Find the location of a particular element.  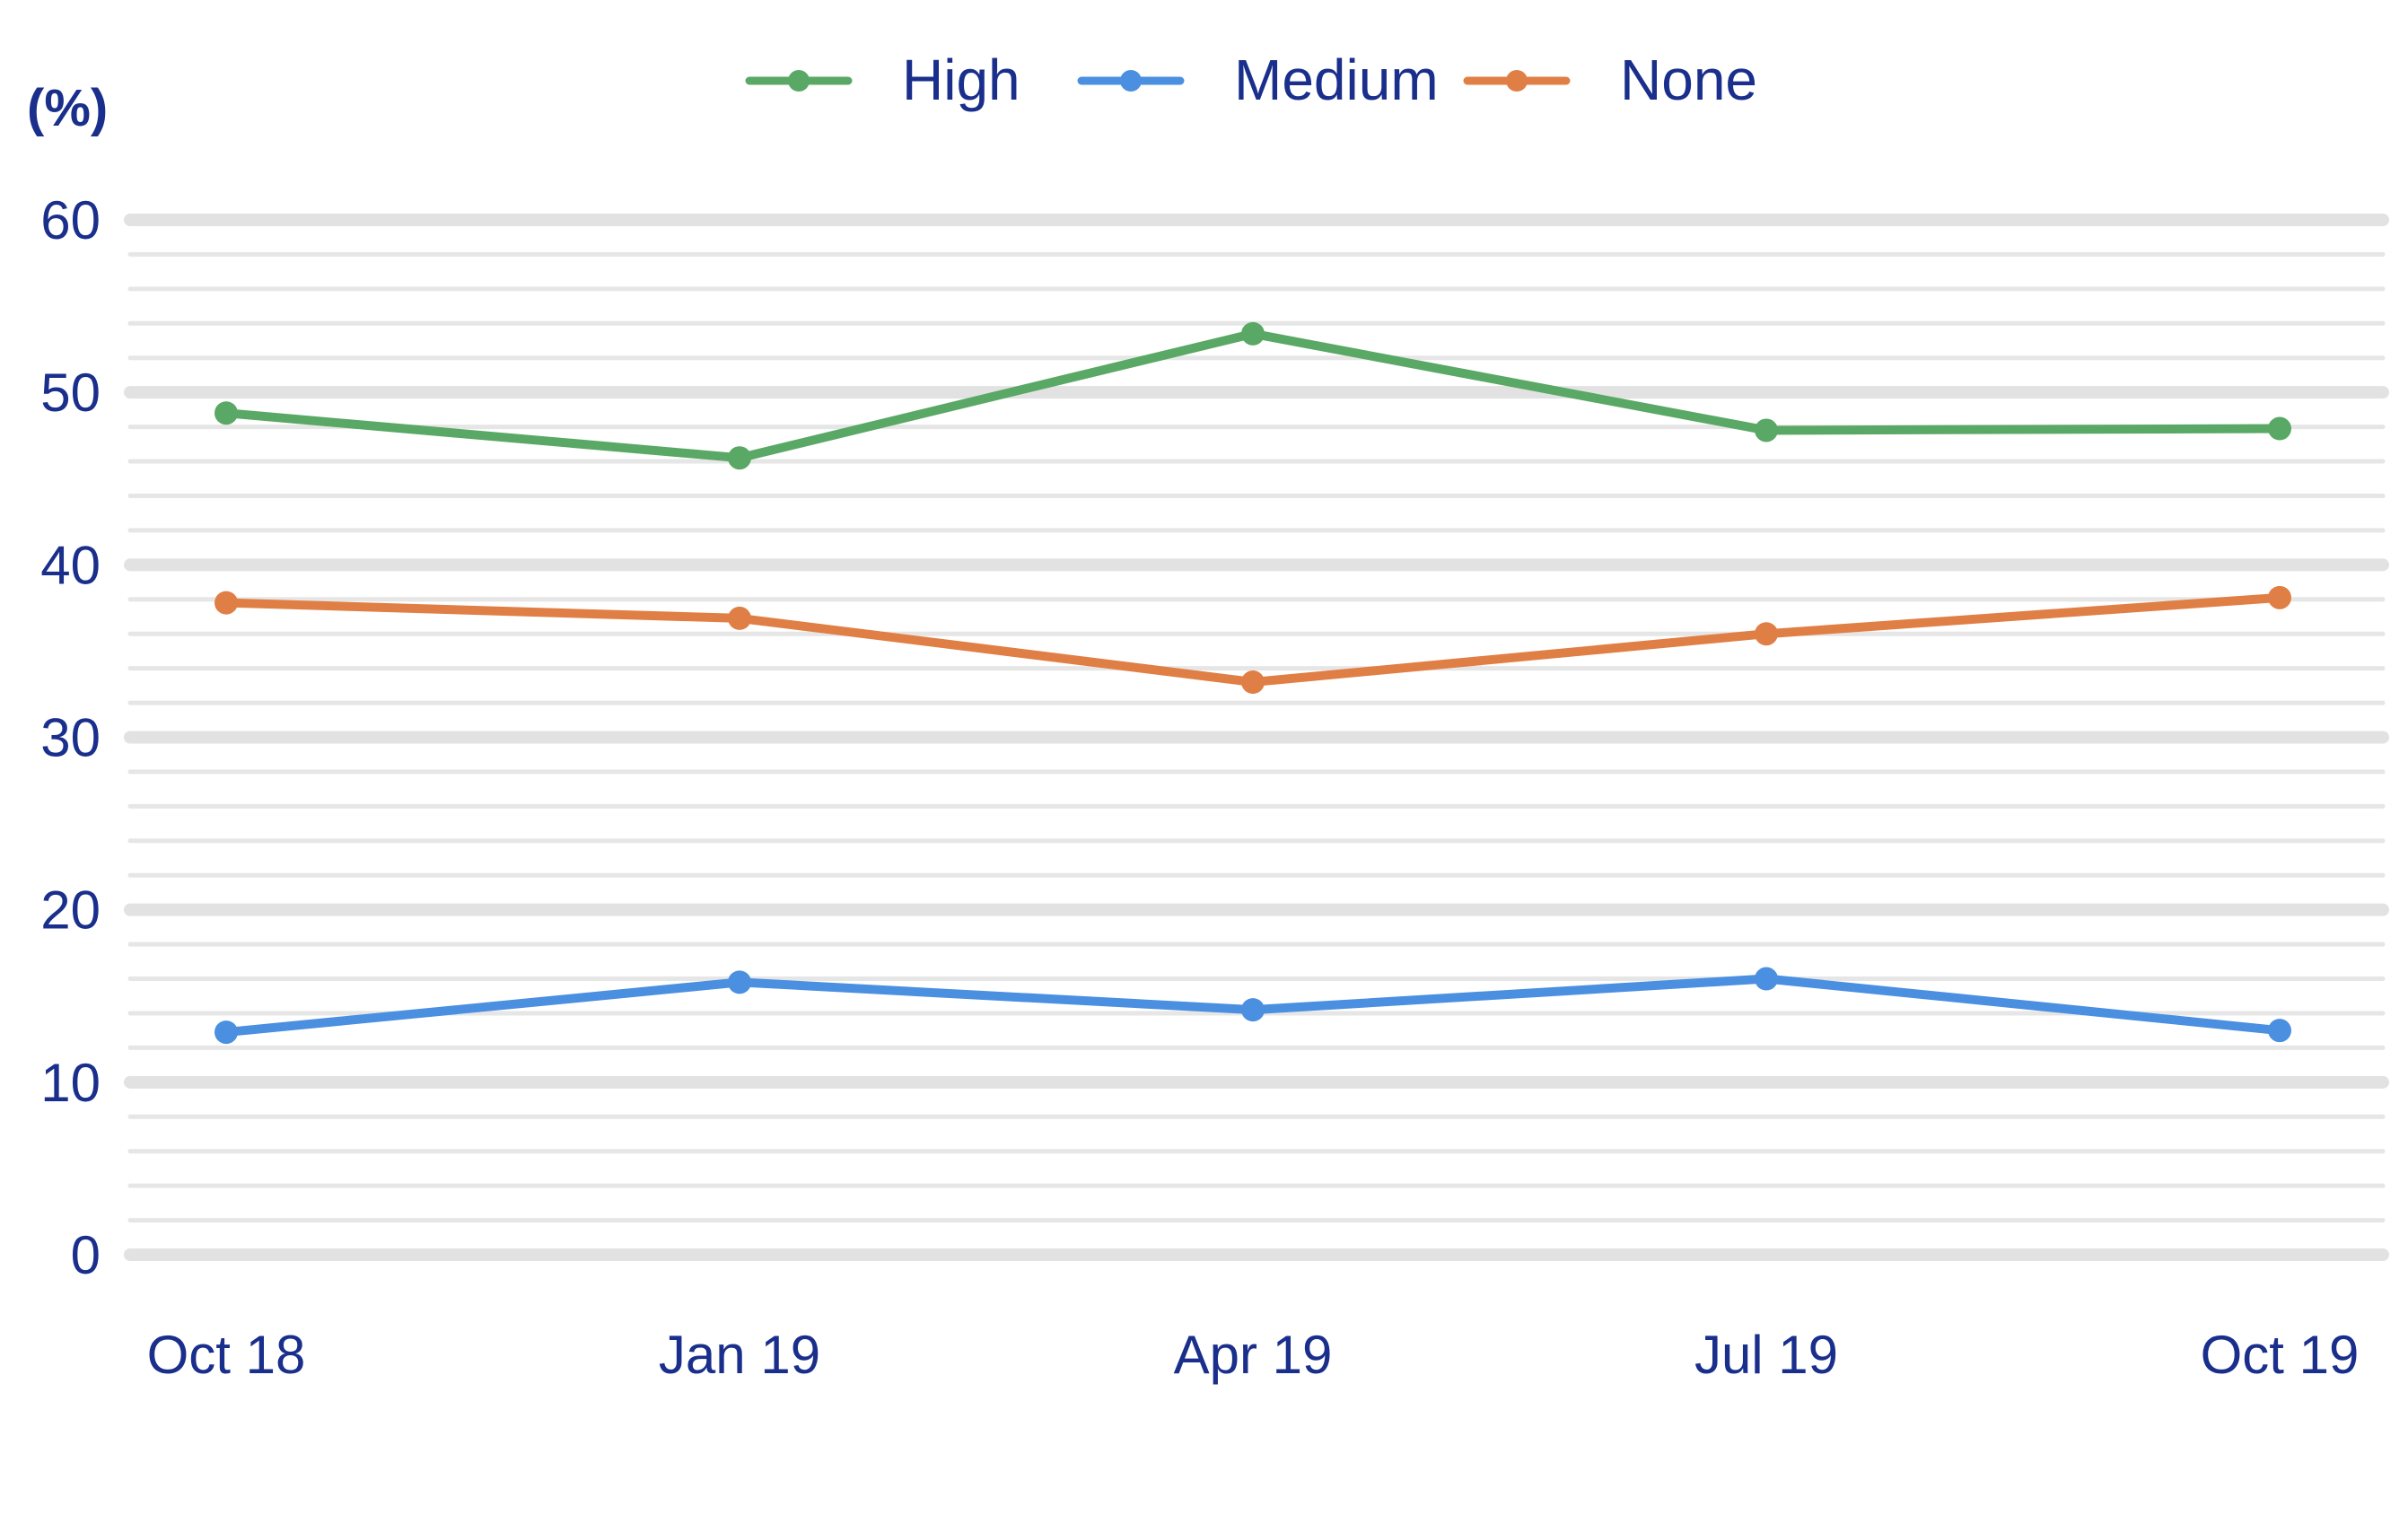

legend-label: High is located at coordinates (961, 80).